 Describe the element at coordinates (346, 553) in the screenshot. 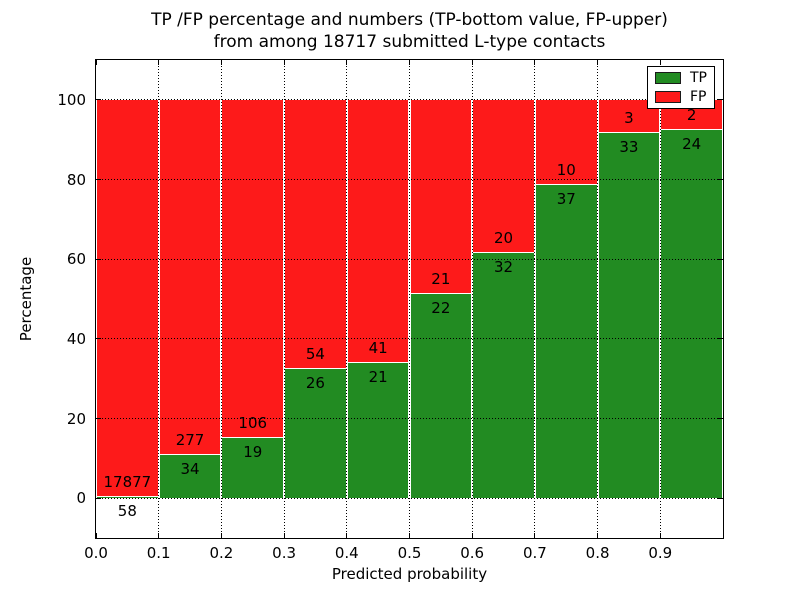

I see `x-tick-label: 0.4` at that location.